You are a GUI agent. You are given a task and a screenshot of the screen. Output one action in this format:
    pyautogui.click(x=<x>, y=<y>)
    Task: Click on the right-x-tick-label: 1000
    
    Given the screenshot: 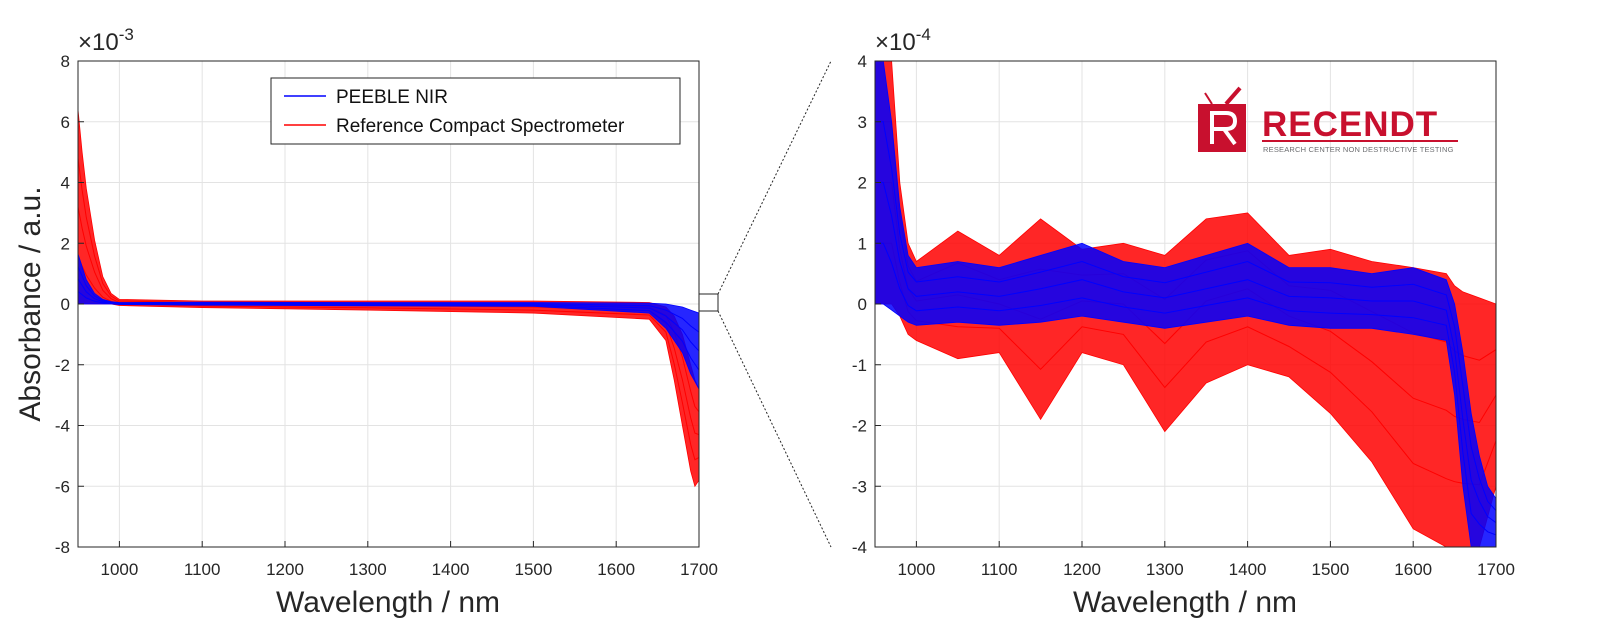 What is the action you would take?
    pyautogui.click(x=916, y=569)
    